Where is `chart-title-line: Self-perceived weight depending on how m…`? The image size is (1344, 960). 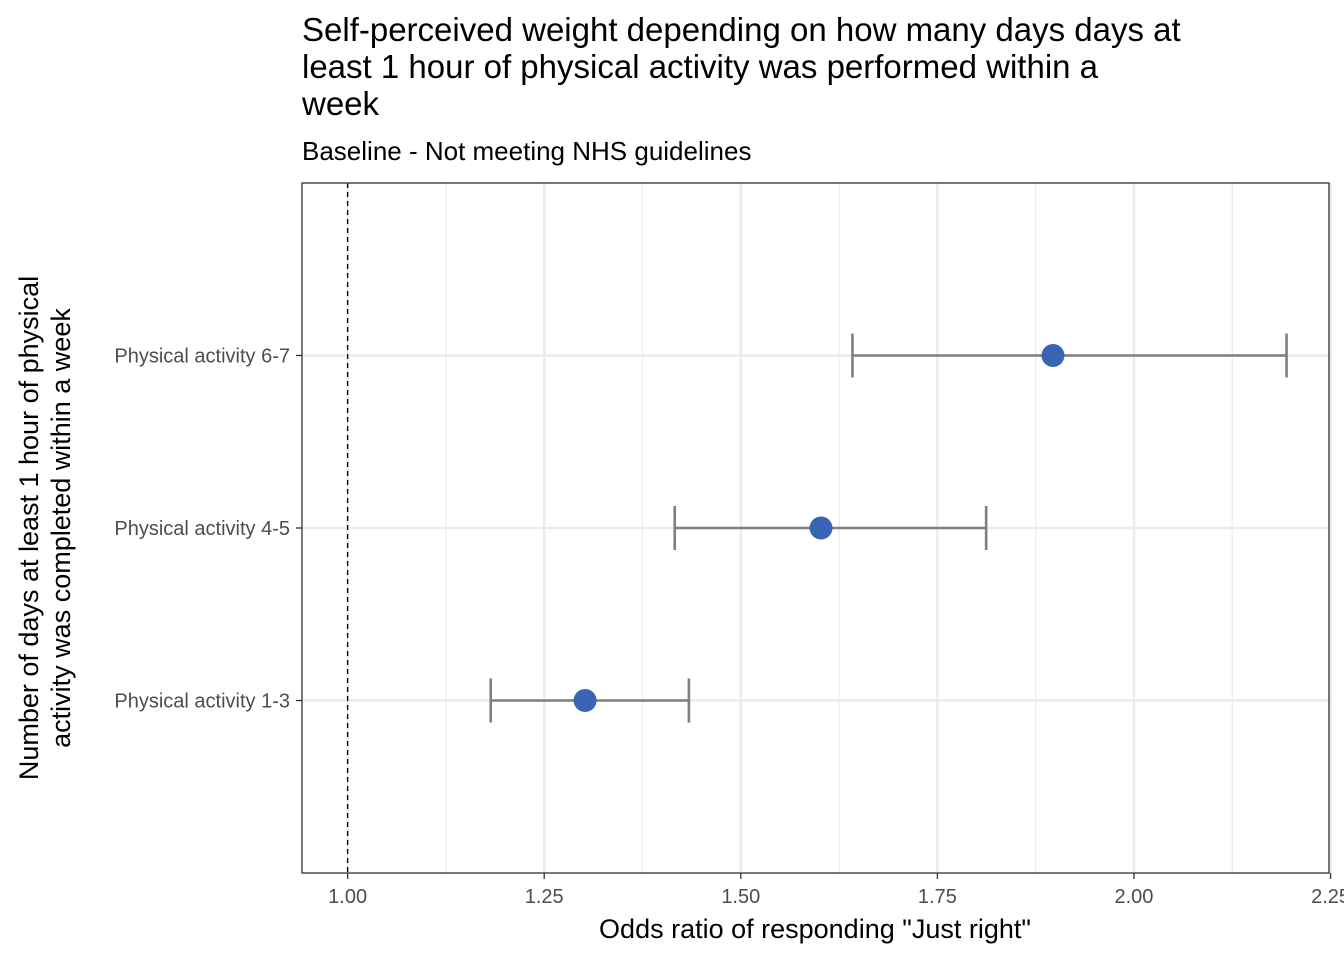
chart-title-line: Self-perceived weight depending on how m… is located at coordinates (741, 29).